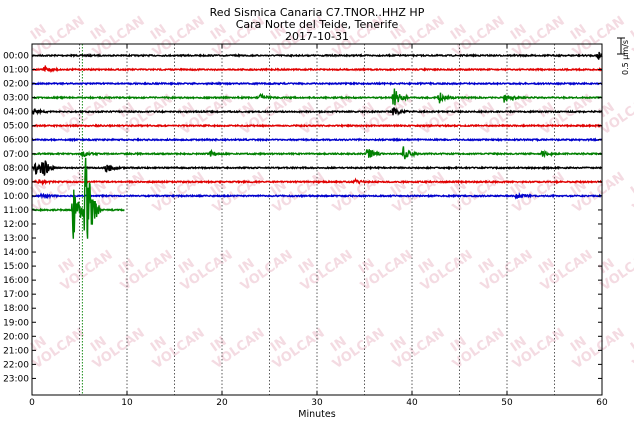 The width and height of the screenshot is (634, 423). What do you see at coordinates (32, 403) in the screenshot?
I see `x-tick-label: 0` at bounding box center [32, 403].